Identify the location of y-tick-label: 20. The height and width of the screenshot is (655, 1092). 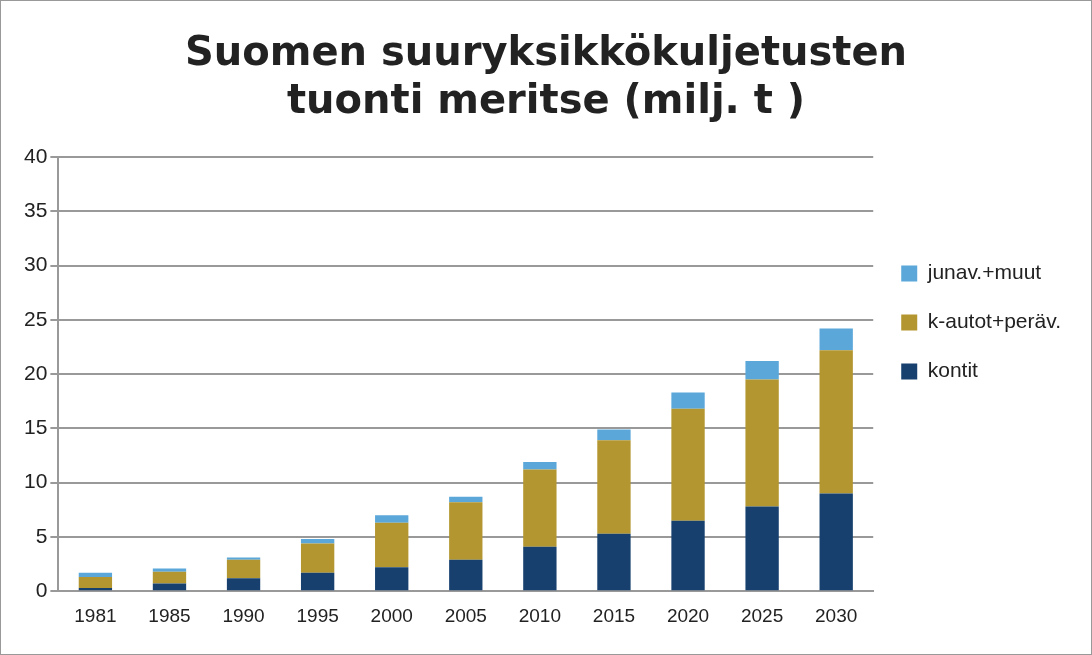
(36, 372).